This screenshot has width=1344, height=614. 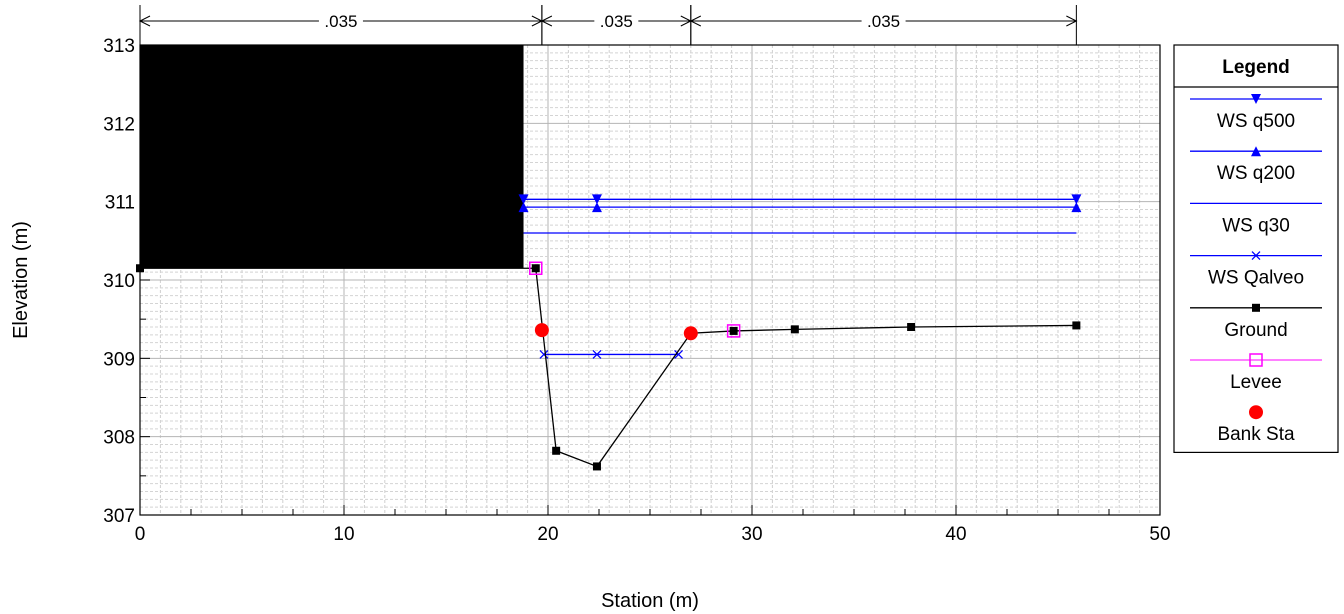 What do you see at coordinates (1256, 121) in the screenshot?
I see `legend-label: WS q500` at bounding box center [1256, 121].